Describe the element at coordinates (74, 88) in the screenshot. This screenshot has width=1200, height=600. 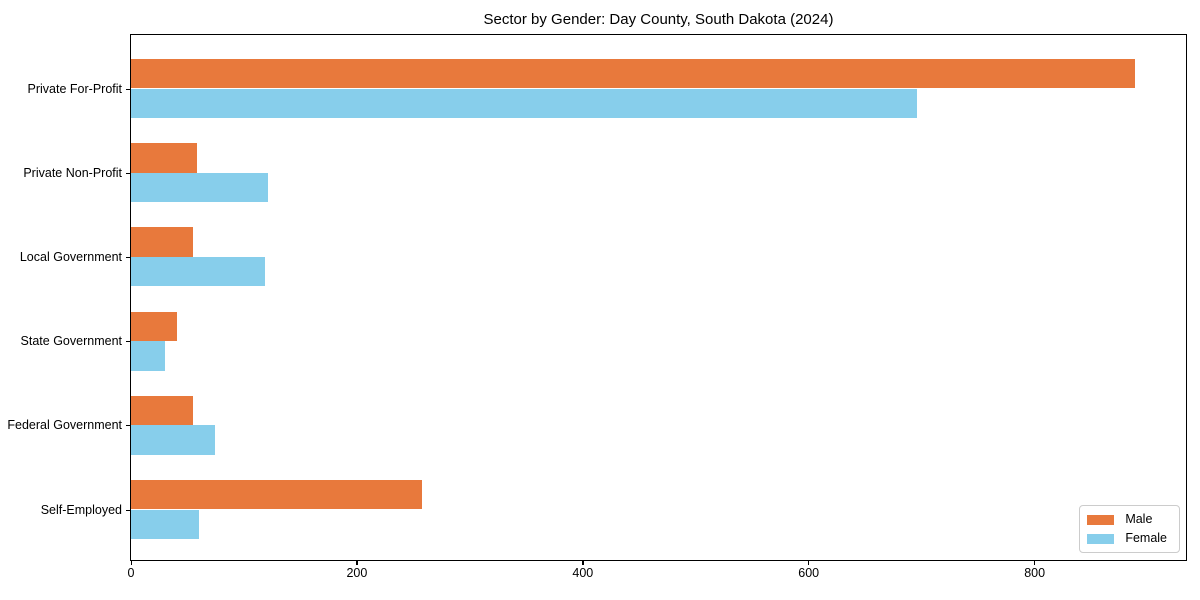
I see `y-label-private-for-profit: Private For-Profit` at that location.